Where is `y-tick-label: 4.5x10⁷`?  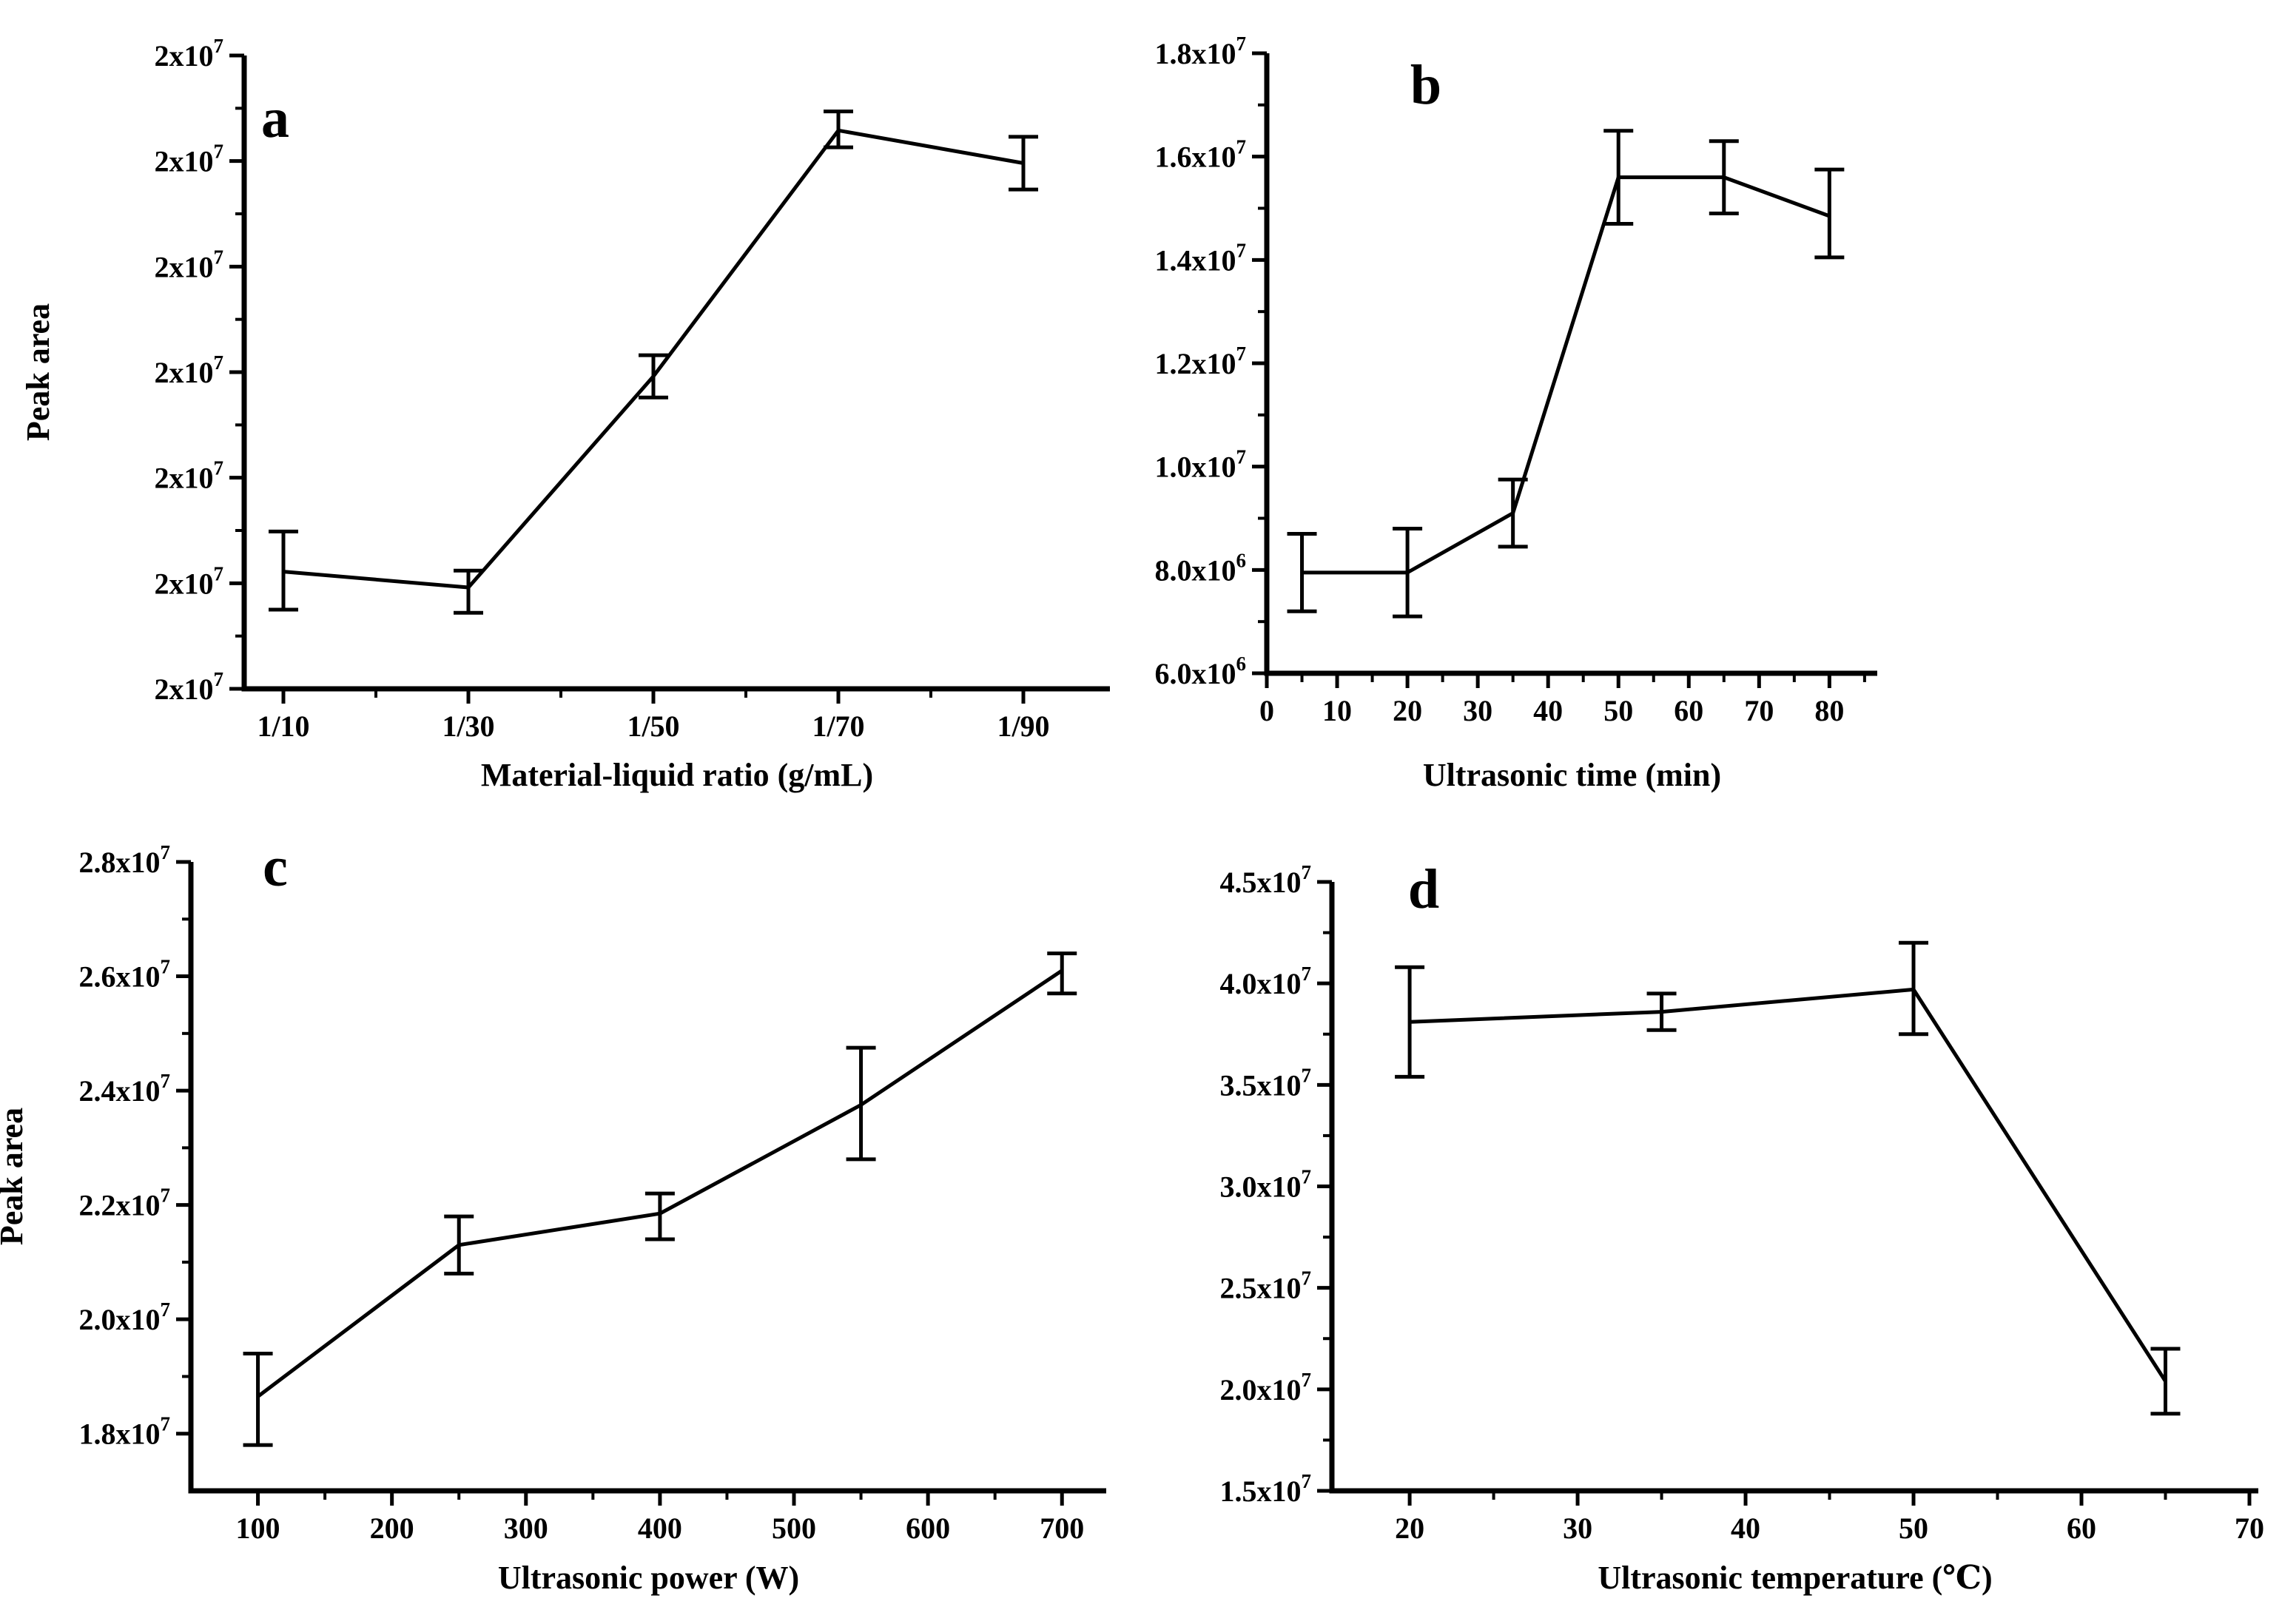 y-tick-label: 4.5x10⁷ is located at coordinates (1266, 880).